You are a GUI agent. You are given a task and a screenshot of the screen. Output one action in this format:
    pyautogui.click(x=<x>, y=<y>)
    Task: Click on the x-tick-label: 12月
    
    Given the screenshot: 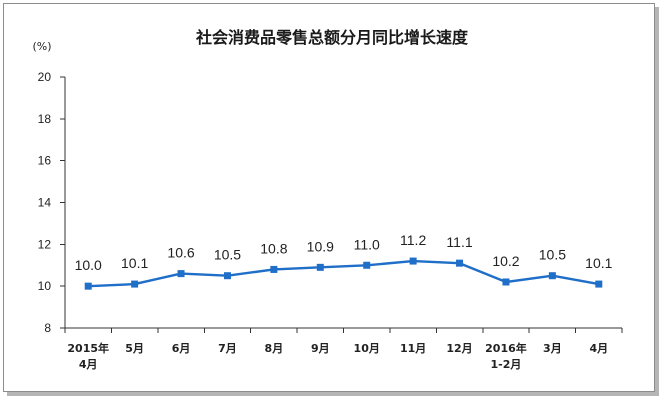 What is the action you would take?
    pyautogui.click(x=459, y=348)
    